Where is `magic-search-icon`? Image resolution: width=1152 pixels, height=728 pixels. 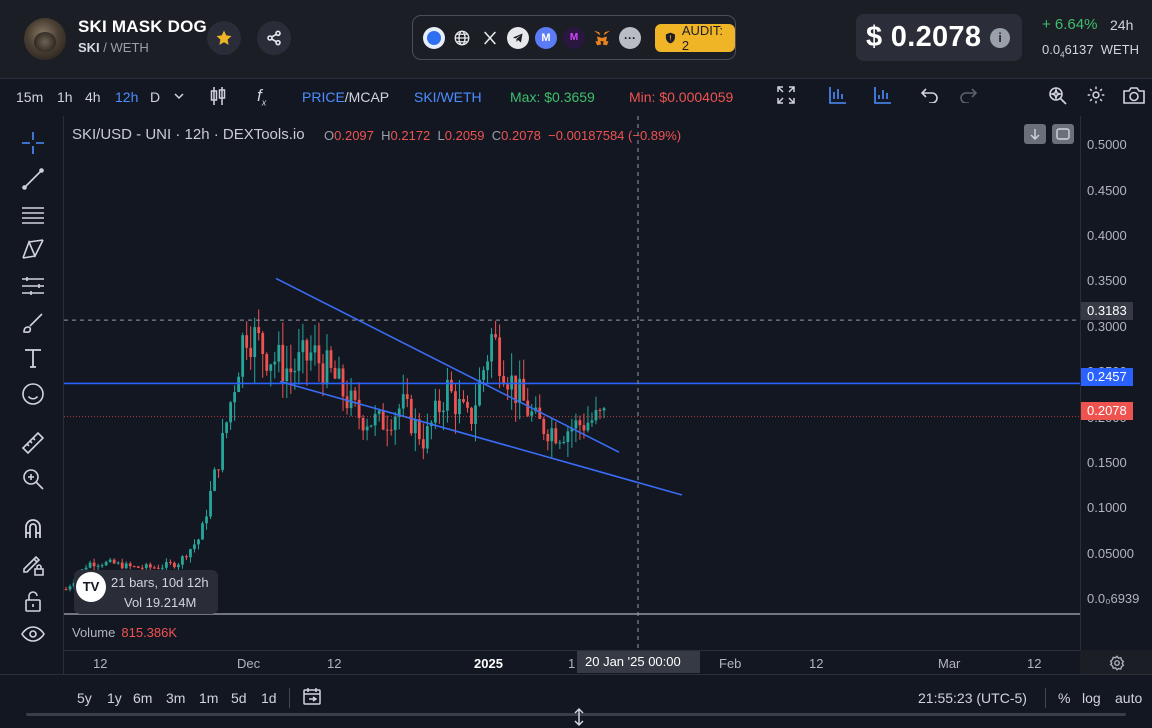 magic-search-icon is located at coordinates (1057, 95).